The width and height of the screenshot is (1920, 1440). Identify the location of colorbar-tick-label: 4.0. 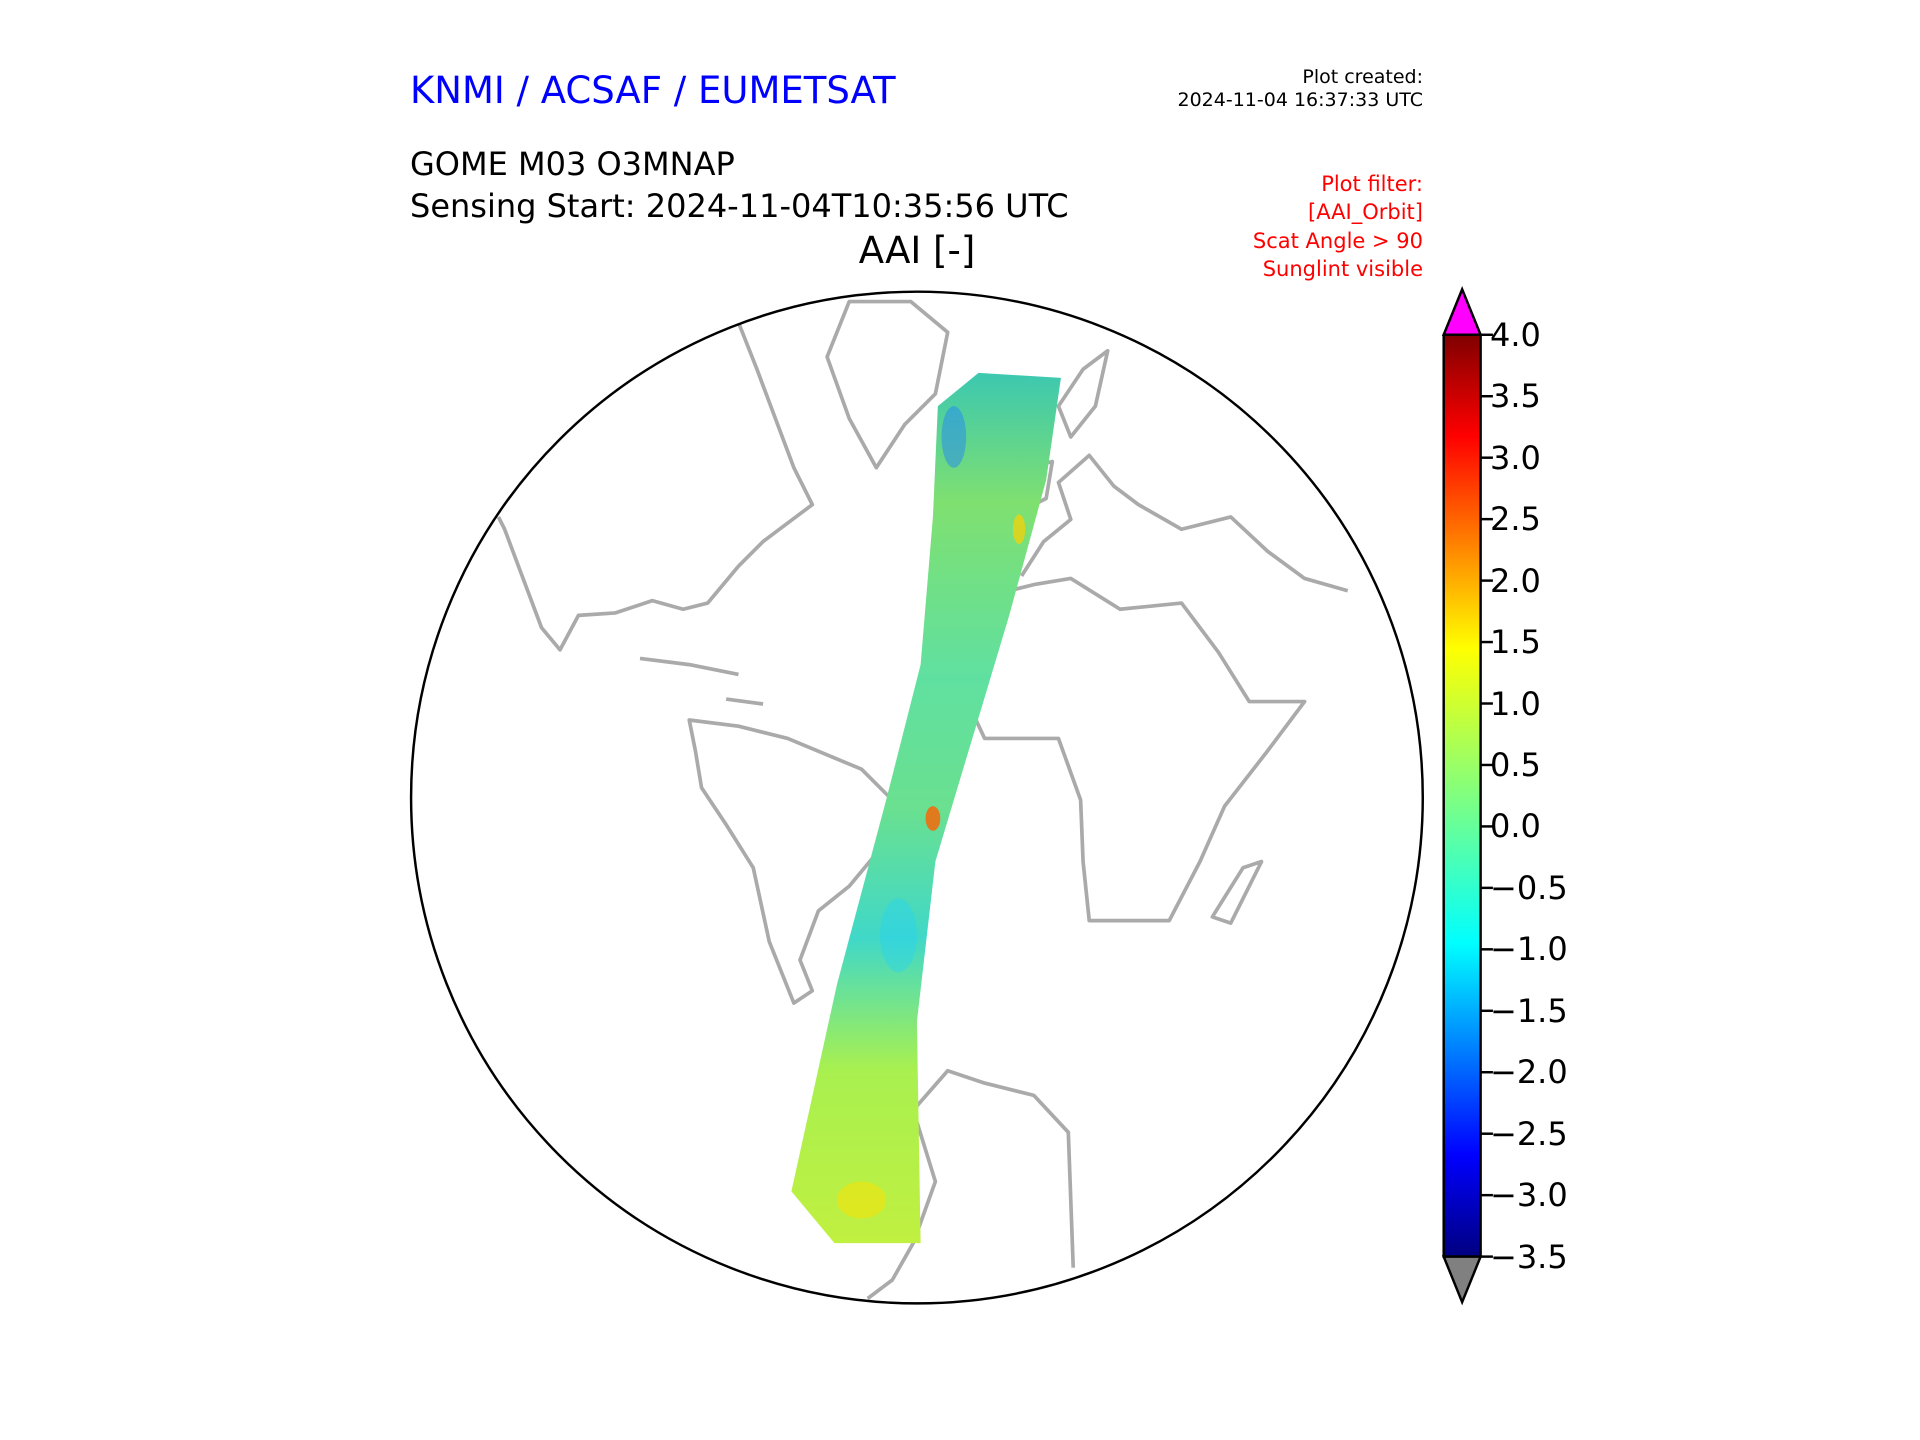
(1515, 334).